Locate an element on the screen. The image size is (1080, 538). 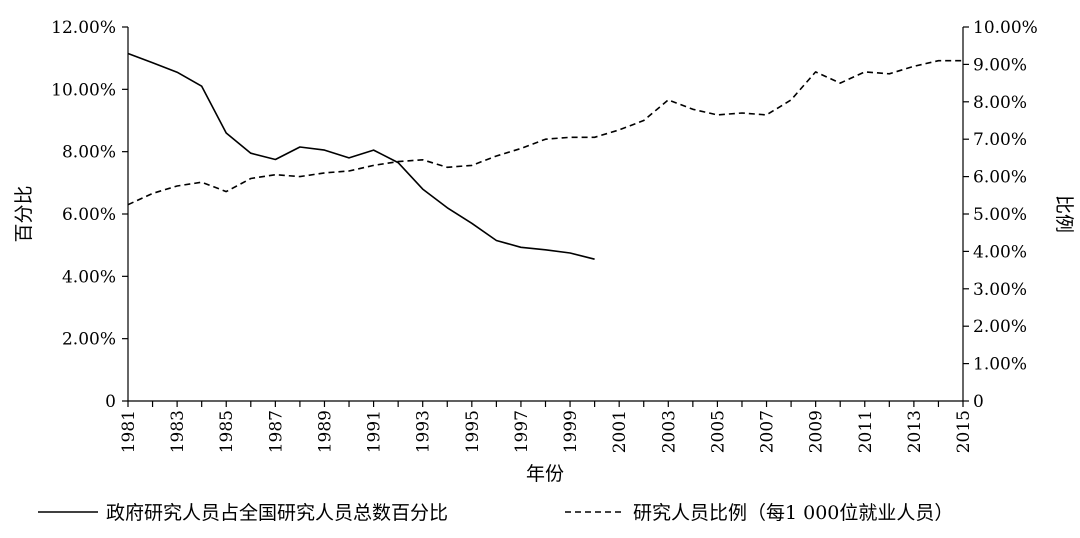
right-y-tick-label: 6.00% is located at coordinates (1000, 178).